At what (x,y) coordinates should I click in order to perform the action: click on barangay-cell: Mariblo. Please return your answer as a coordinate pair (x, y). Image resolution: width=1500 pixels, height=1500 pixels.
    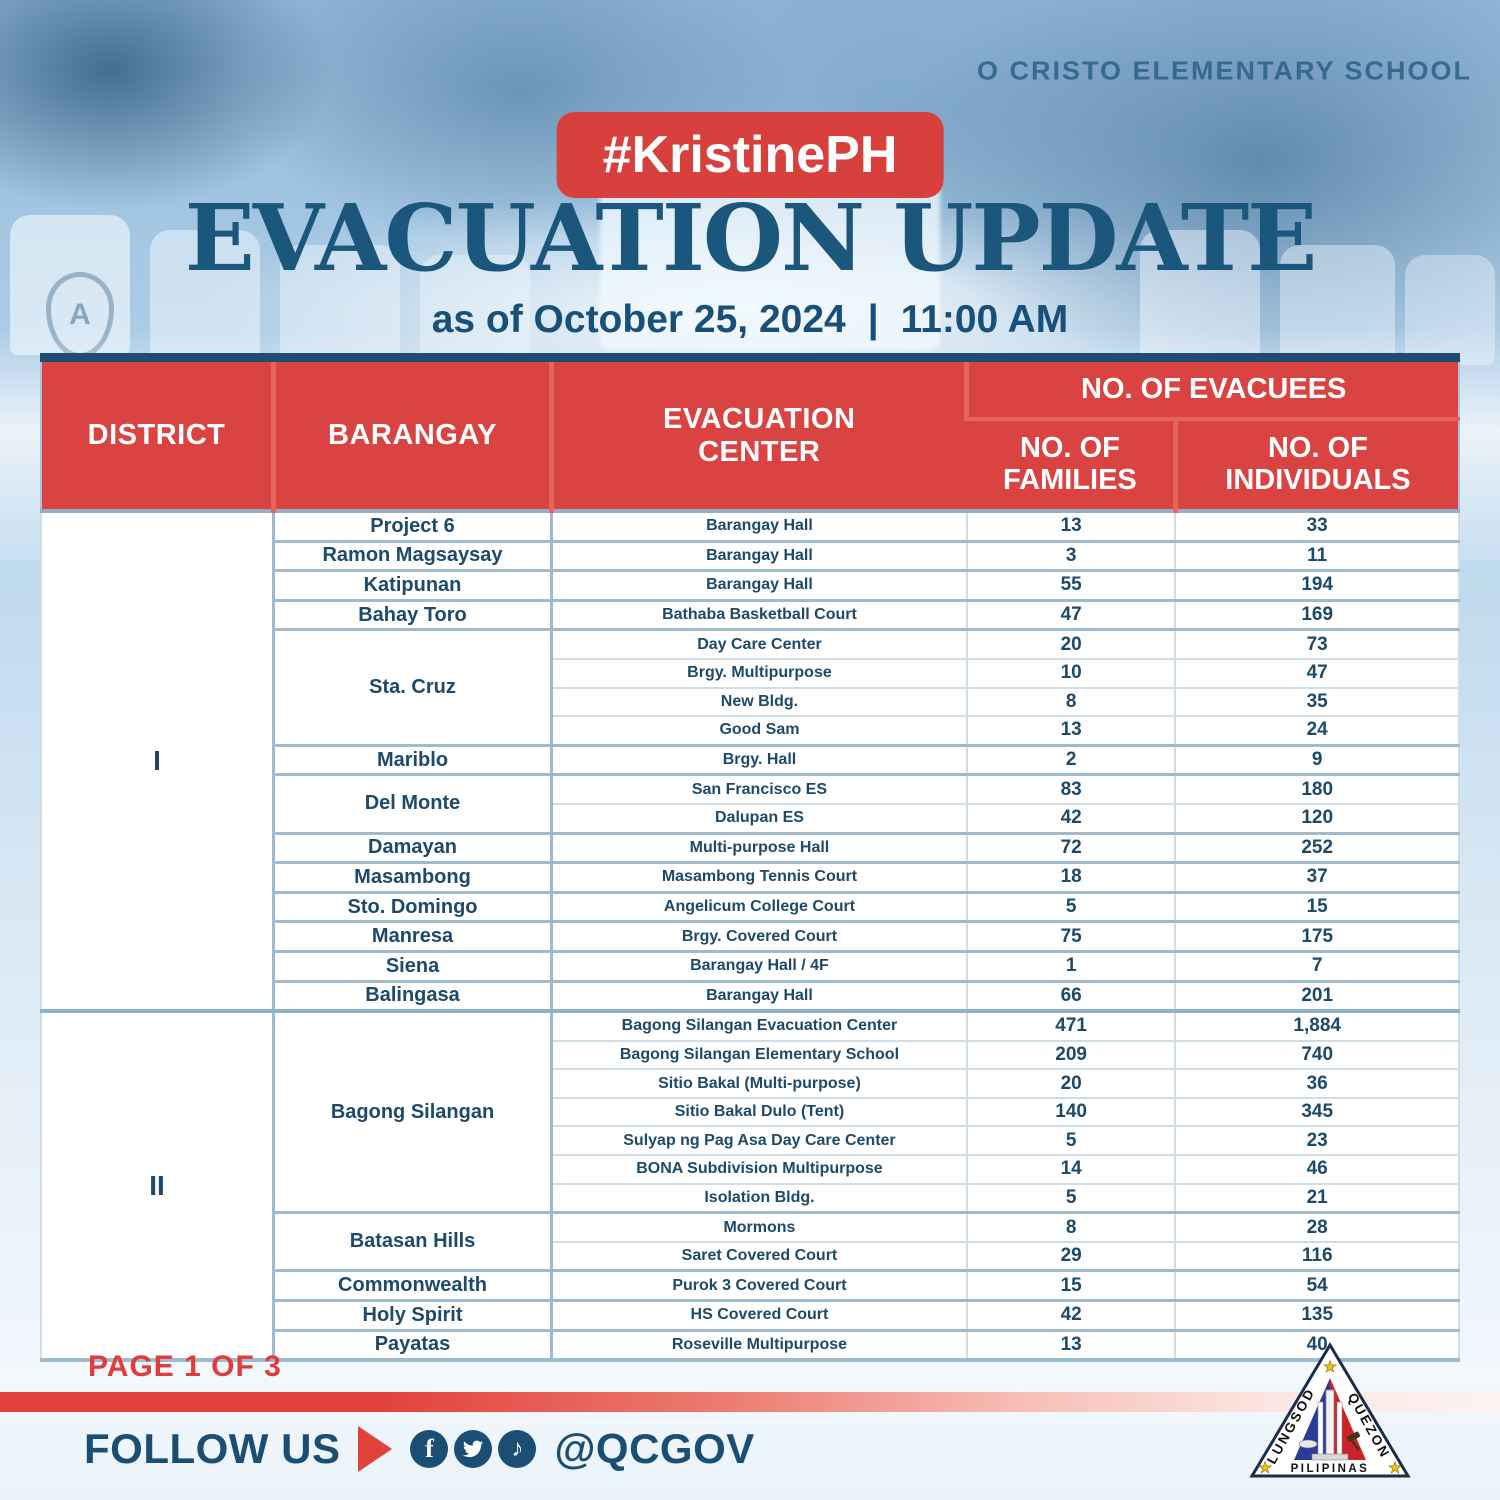
    Looking at the image, I should click on (412, 759).